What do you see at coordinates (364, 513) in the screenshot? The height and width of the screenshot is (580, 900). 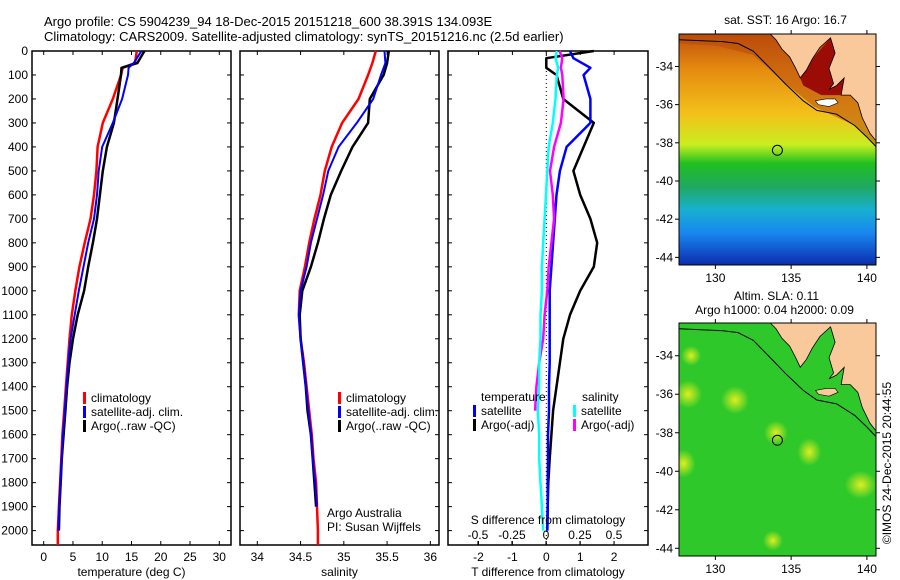 I see `annotation-line: Argo Australia` at bounding box center [364, 513].